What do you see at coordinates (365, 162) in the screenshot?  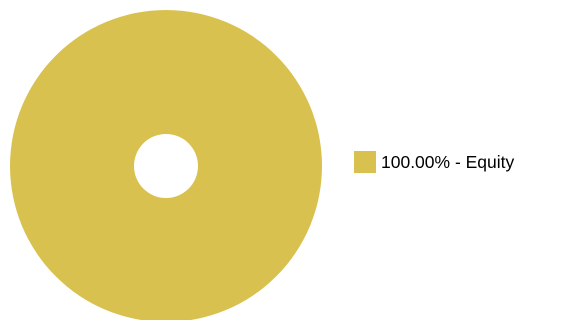 I see `legend-swatch-equity` at bounding box center [365, 162].